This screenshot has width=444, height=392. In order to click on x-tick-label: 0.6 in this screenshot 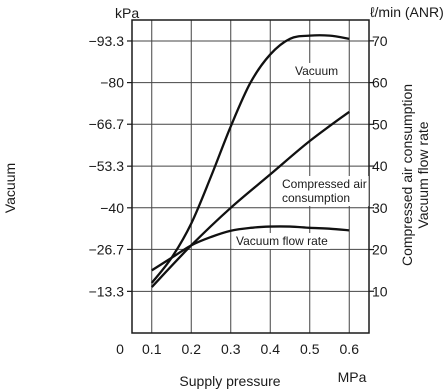, I will do `click(350, 349)`.